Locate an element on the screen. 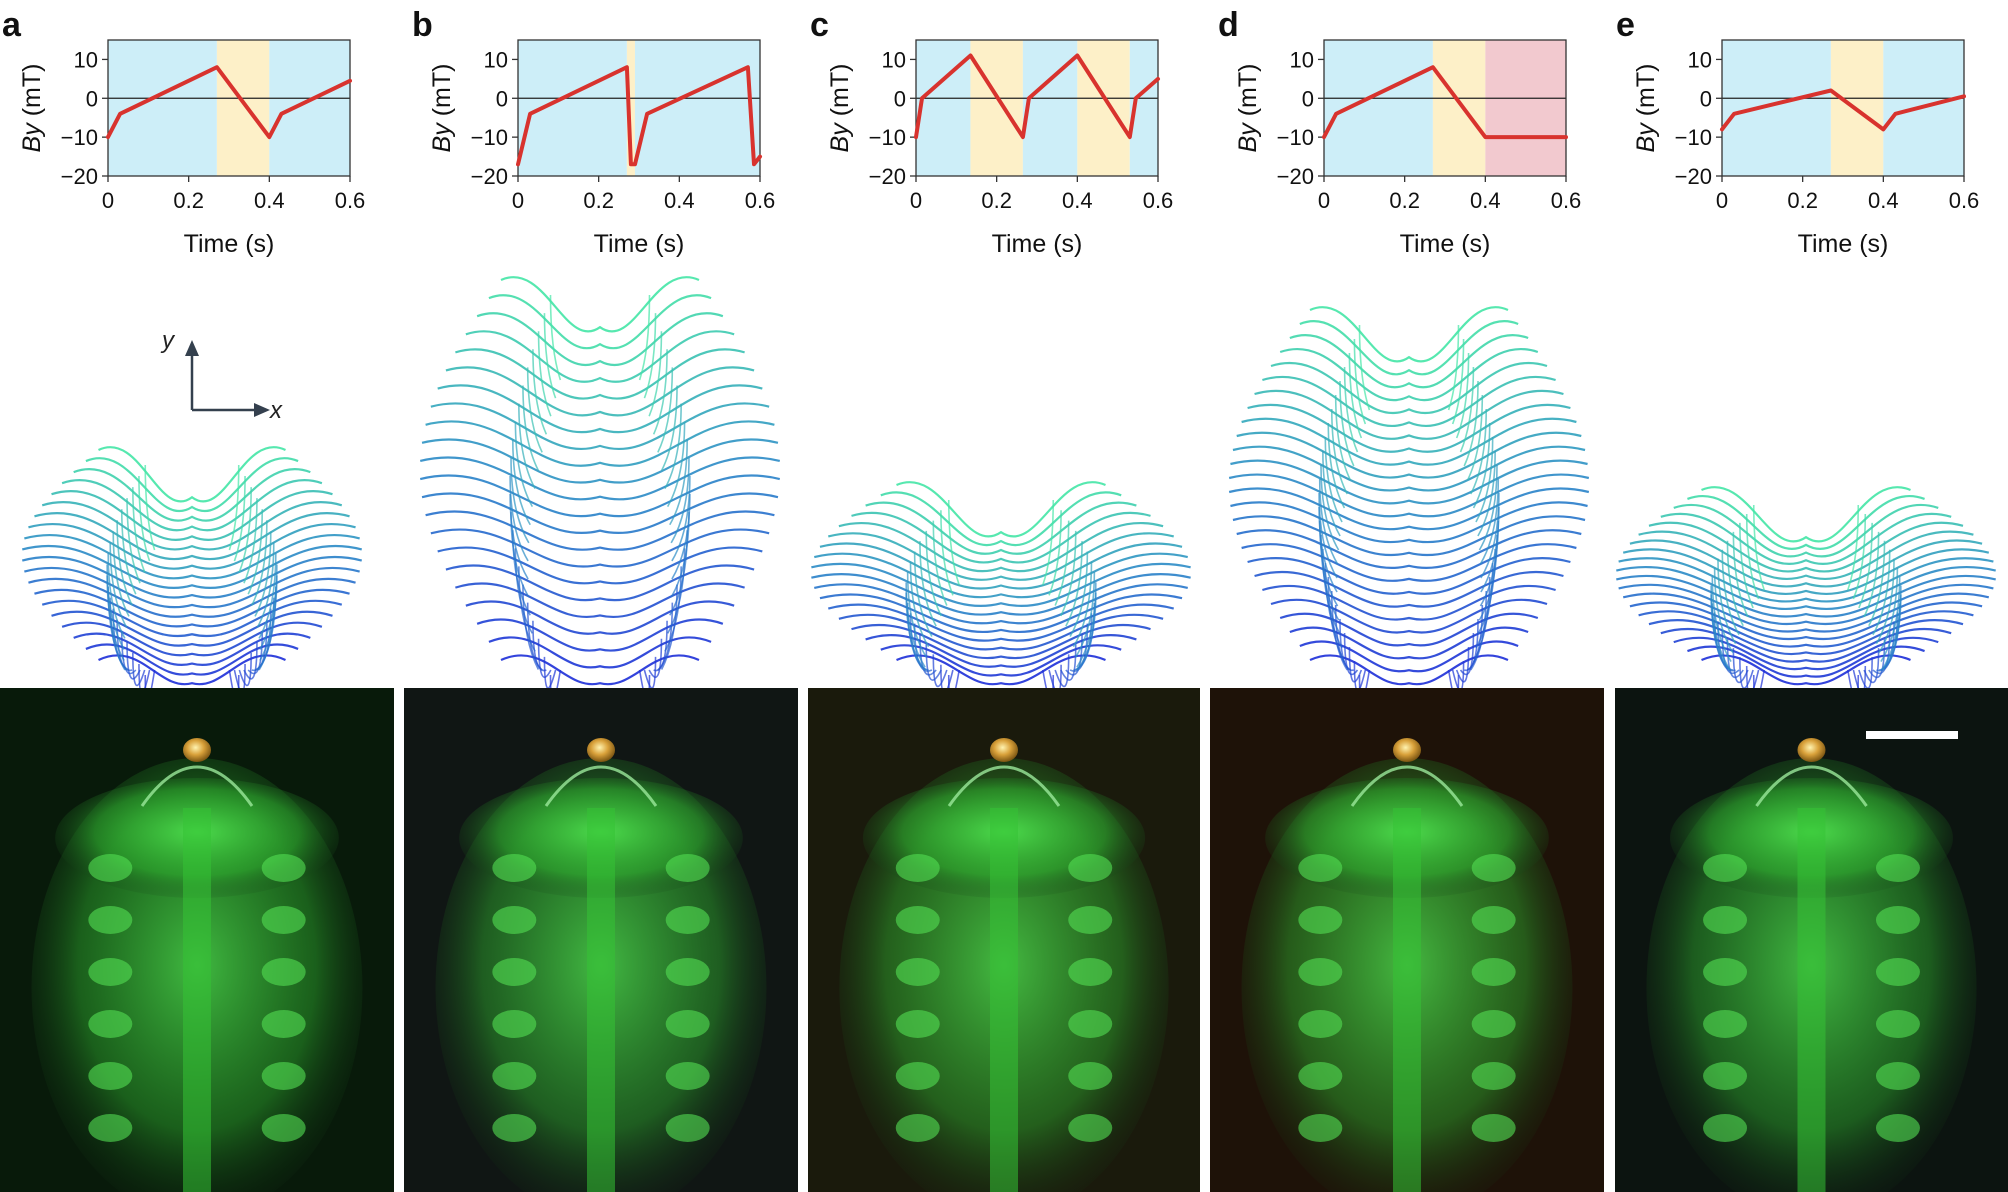  panel-label: d is located at coordinates (1228, 25).